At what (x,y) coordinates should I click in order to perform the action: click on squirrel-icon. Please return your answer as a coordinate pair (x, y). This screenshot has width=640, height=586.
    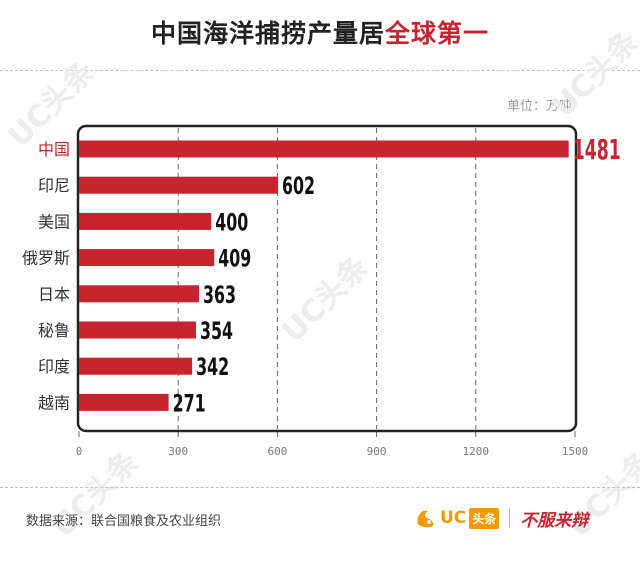
    Looking at the image, I should click on (425, 519).